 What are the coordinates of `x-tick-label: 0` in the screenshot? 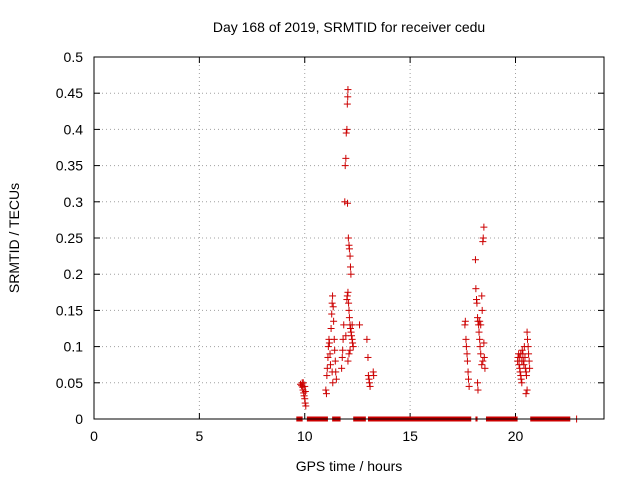 It's located at (94, 436).